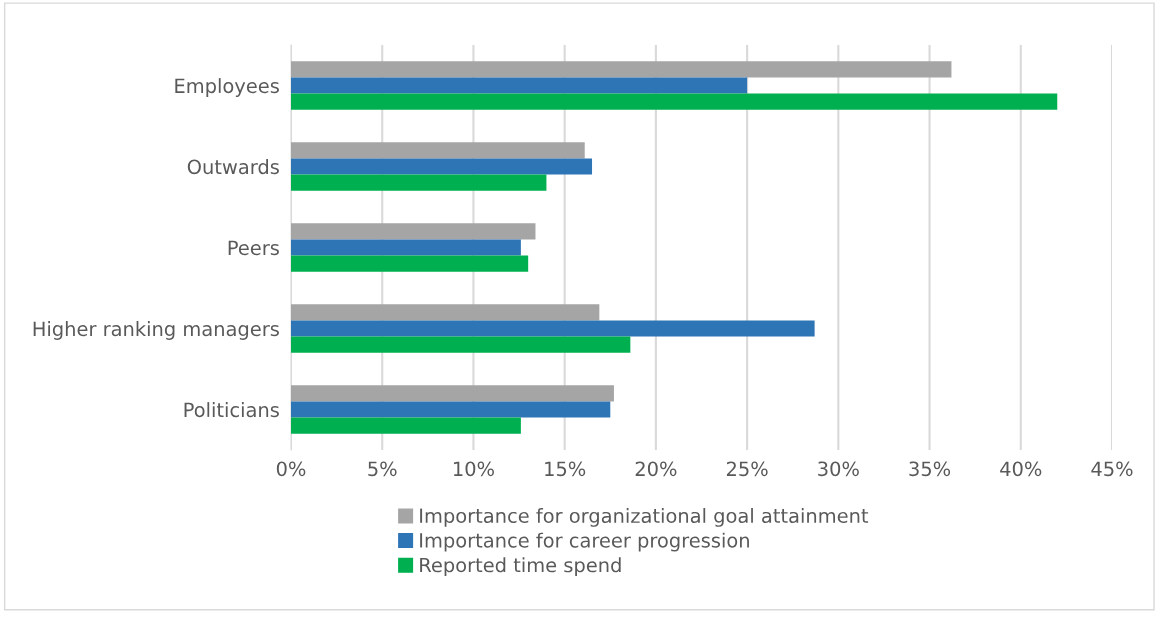  I want to click on y-tick-label: Outwards, so click(233, 167).